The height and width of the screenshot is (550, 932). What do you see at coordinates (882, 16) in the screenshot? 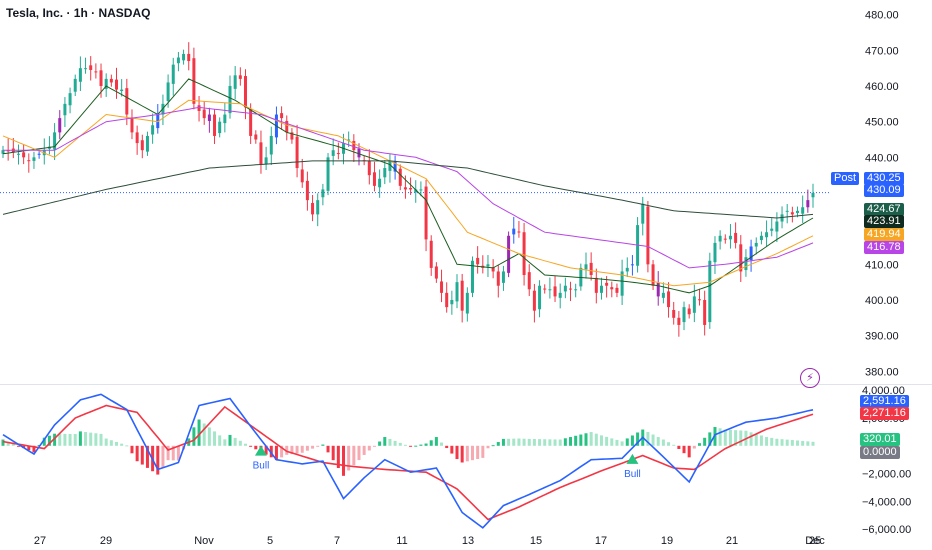
I see `price-axis-tick: 480.00` at bounding box center [882, 16].